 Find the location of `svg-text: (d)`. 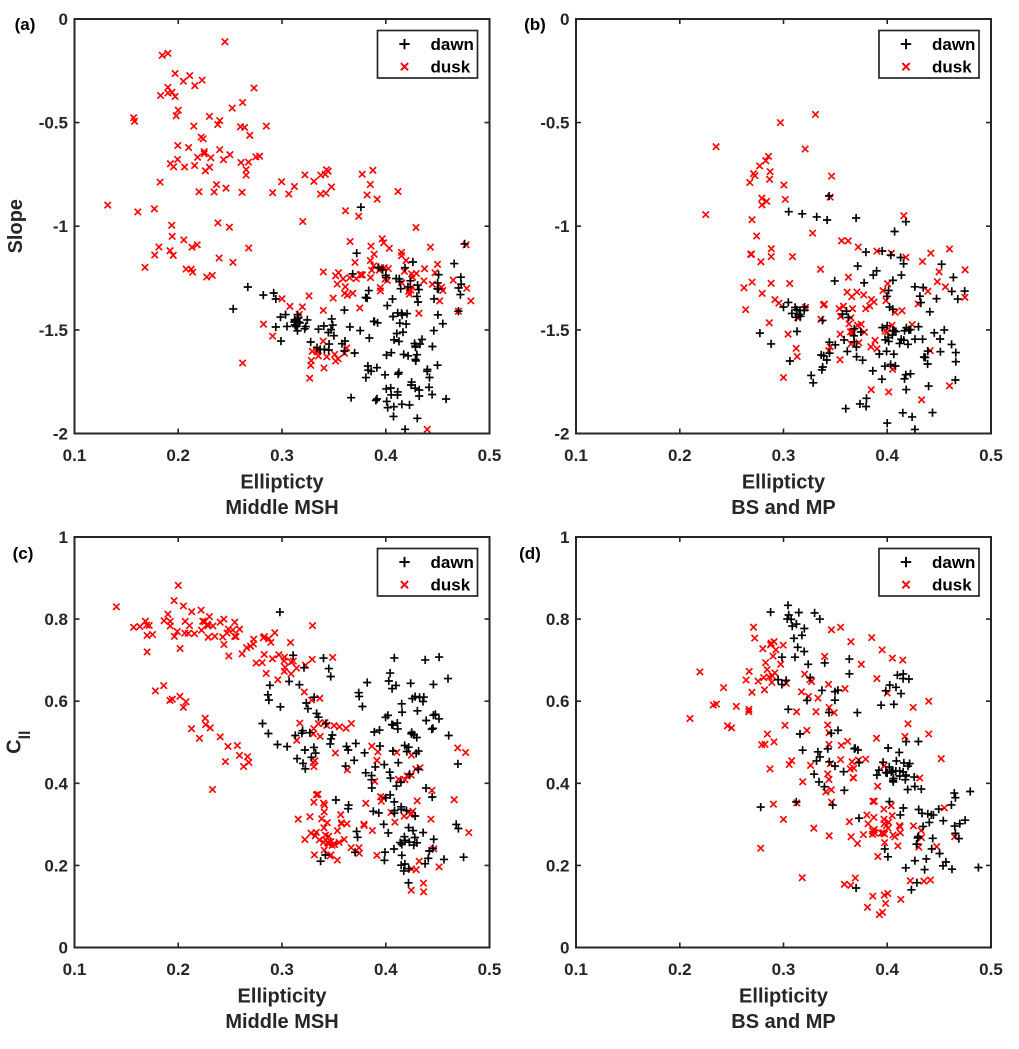

svg-text: (d) is located at coordinates (530, 553).